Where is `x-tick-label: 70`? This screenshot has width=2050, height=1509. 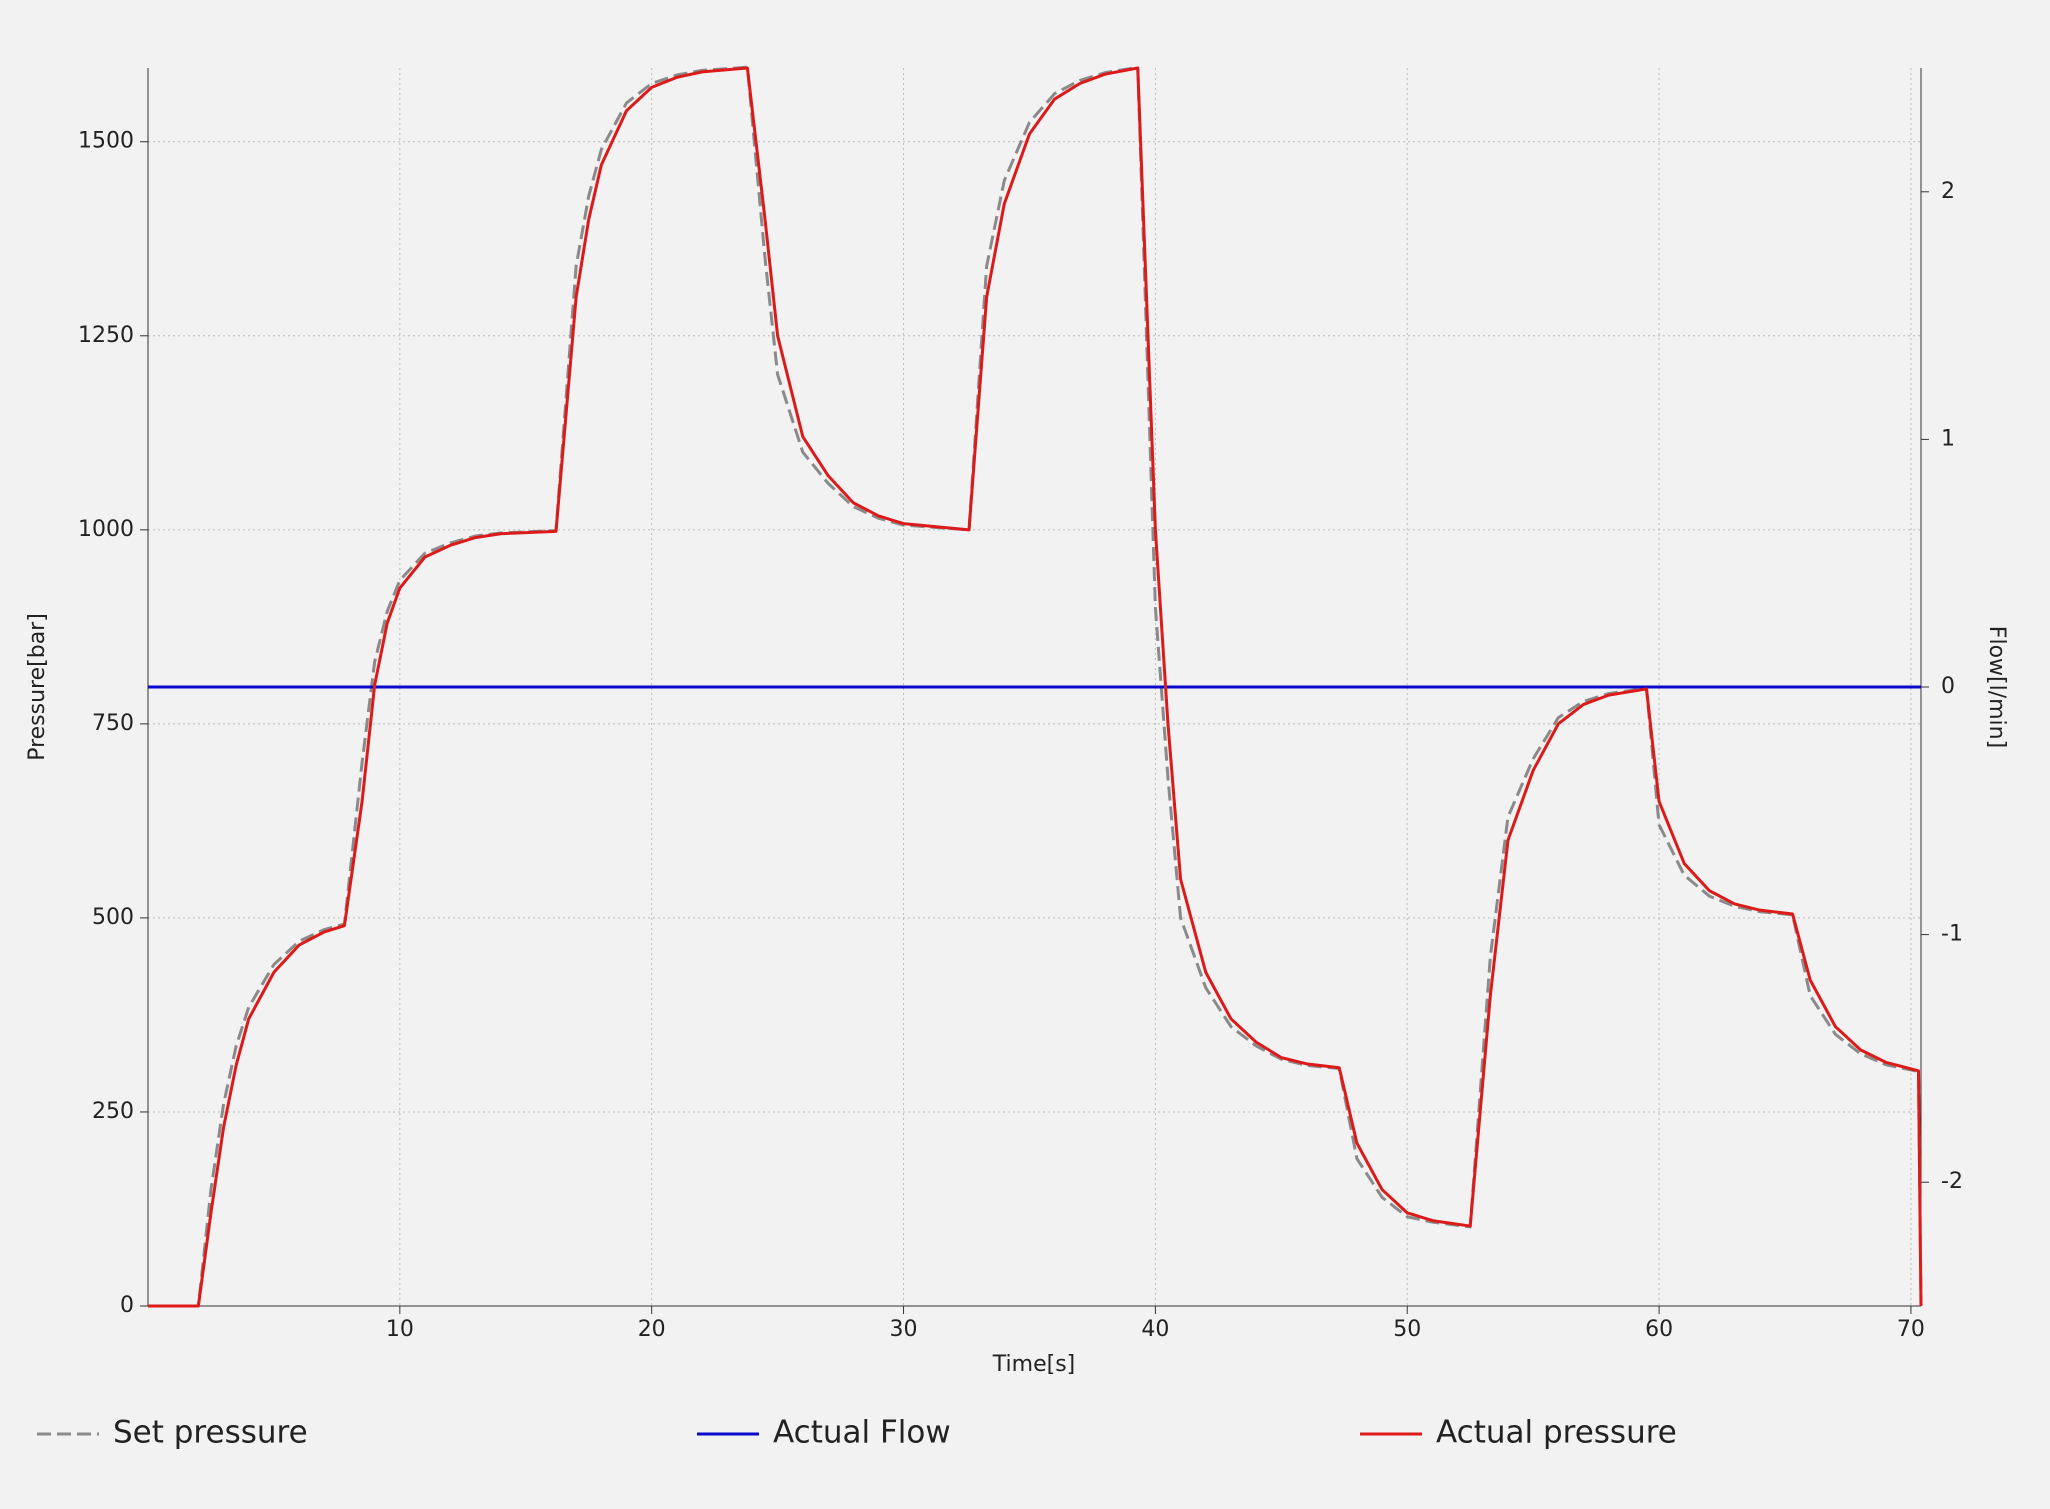 x-tick-label: 70 is located at coordinates (1911, 1329).